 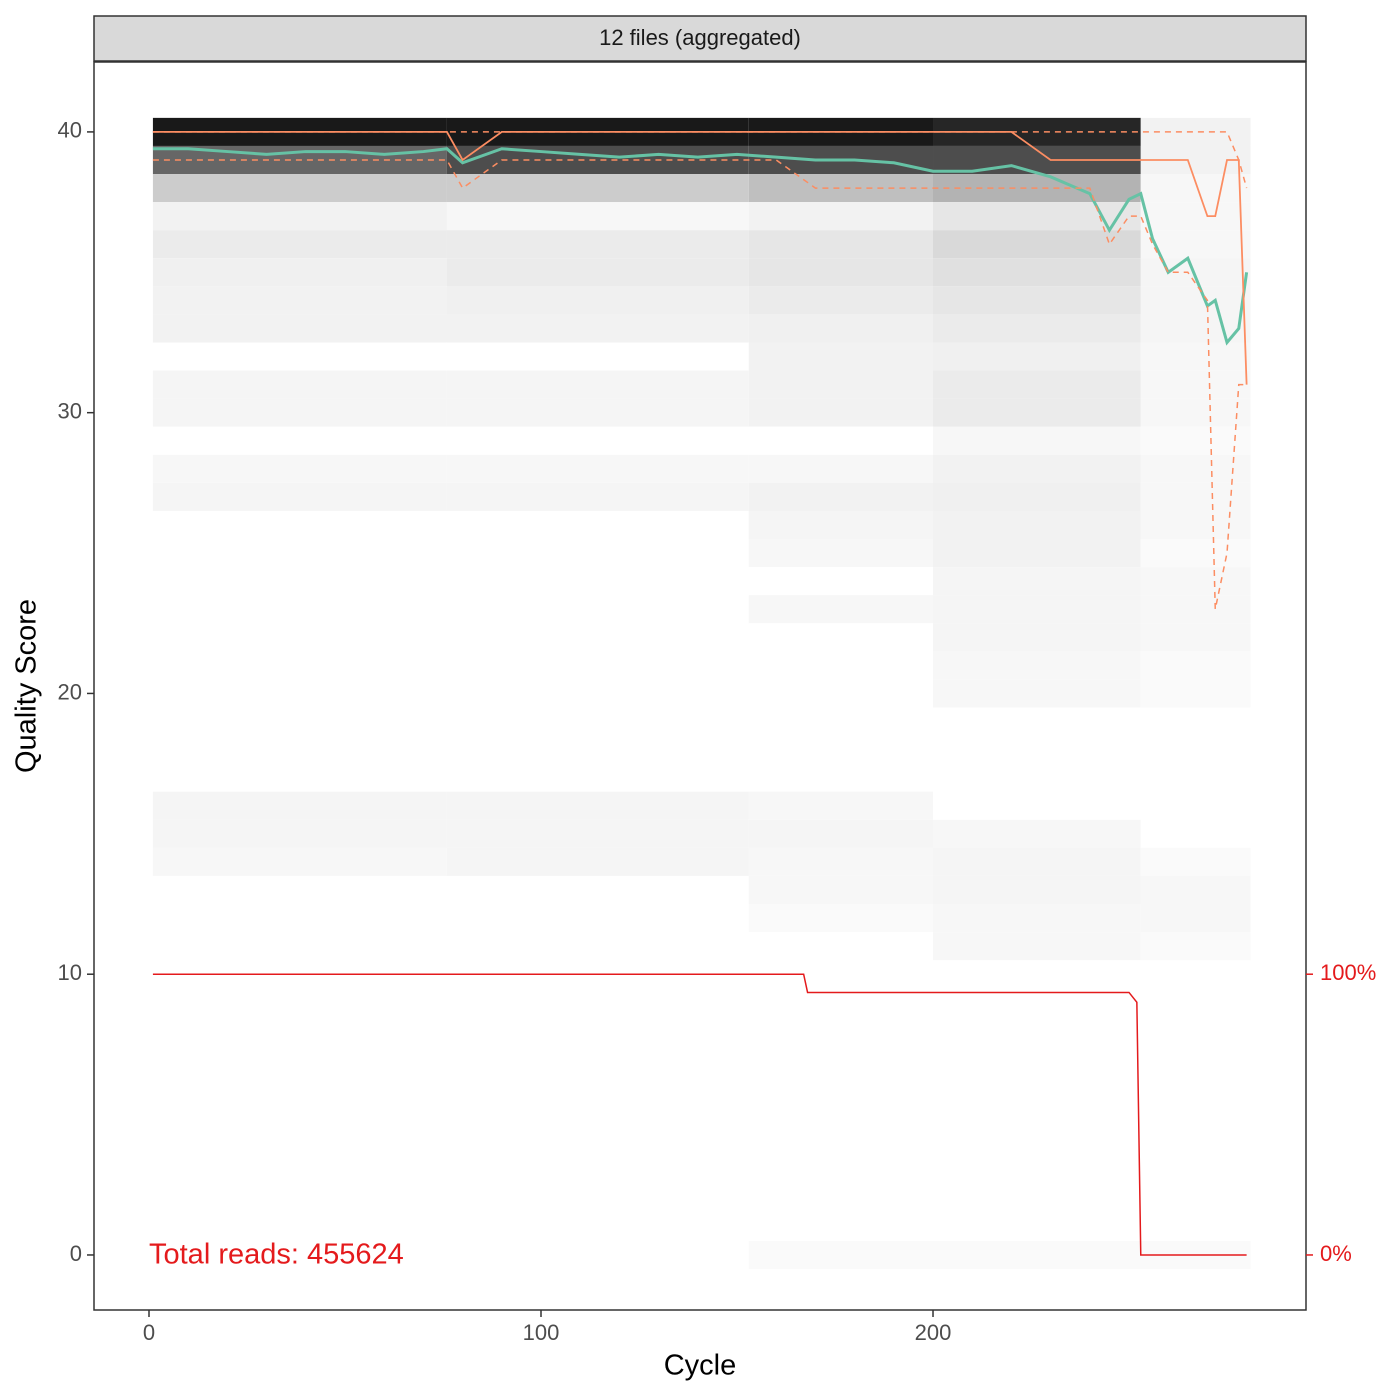 What do you see at coordinates (70, 410) in the screenshot?
I see `y-tick-label: 30` at bounding box center [70, 410].